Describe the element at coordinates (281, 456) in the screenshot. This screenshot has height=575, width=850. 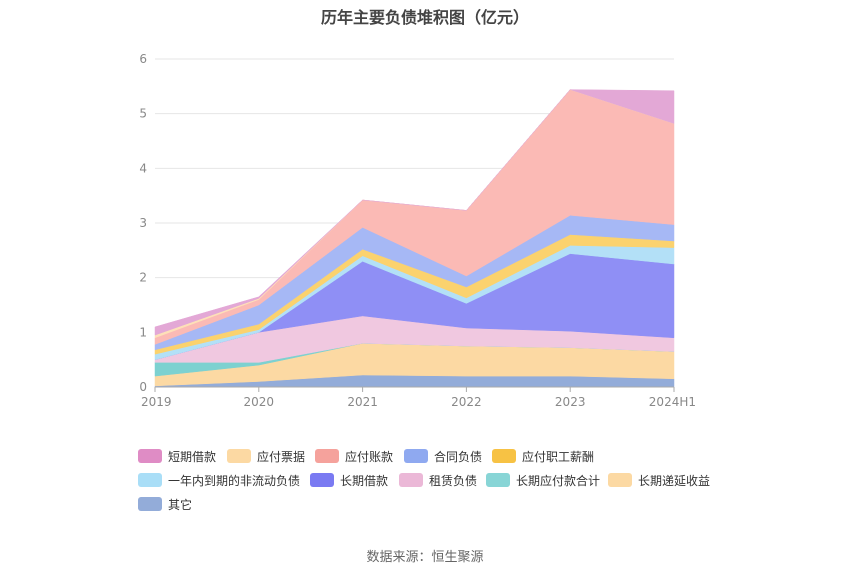
I see `legend-label: 应付票据` at that location.